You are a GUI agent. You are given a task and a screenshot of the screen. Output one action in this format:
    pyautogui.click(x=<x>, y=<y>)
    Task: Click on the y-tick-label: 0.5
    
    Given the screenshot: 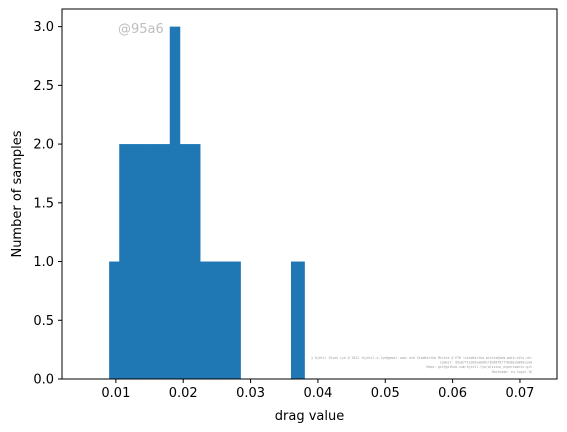 What is the action you would take?
    pyautogui.click(x=43, y=321)
    